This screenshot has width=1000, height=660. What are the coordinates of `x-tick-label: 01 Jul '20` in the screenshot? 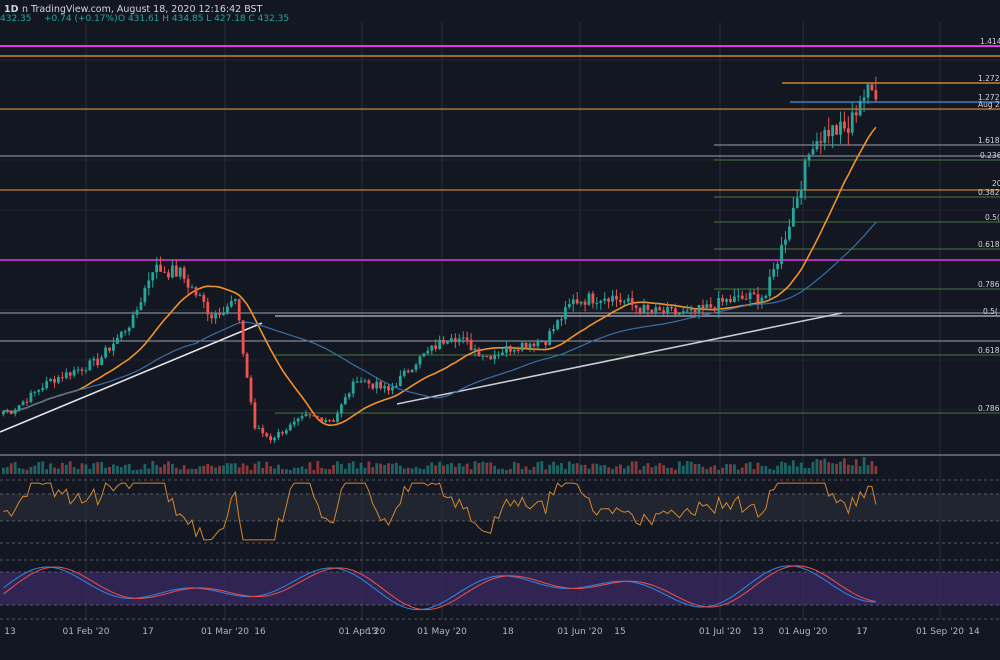 It's located at (720, 632).